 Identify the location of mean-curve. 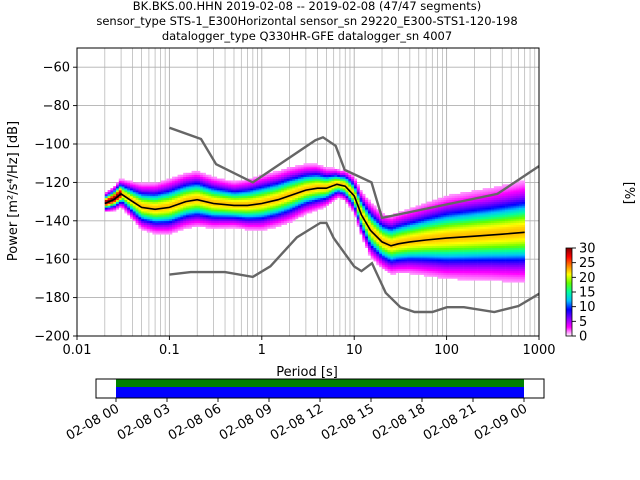
(314, 215).